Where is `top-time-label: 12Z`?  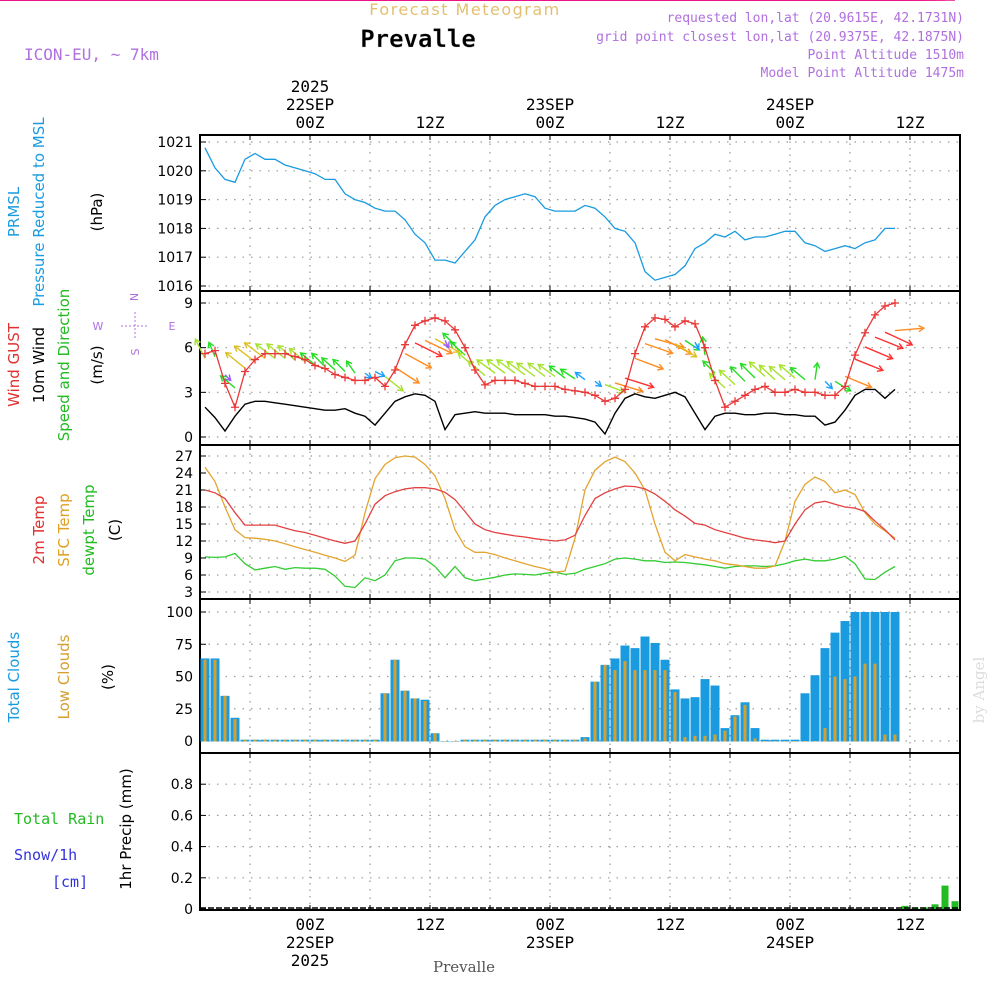 top-time-label: 12Z is located at coordinates (430, 122).